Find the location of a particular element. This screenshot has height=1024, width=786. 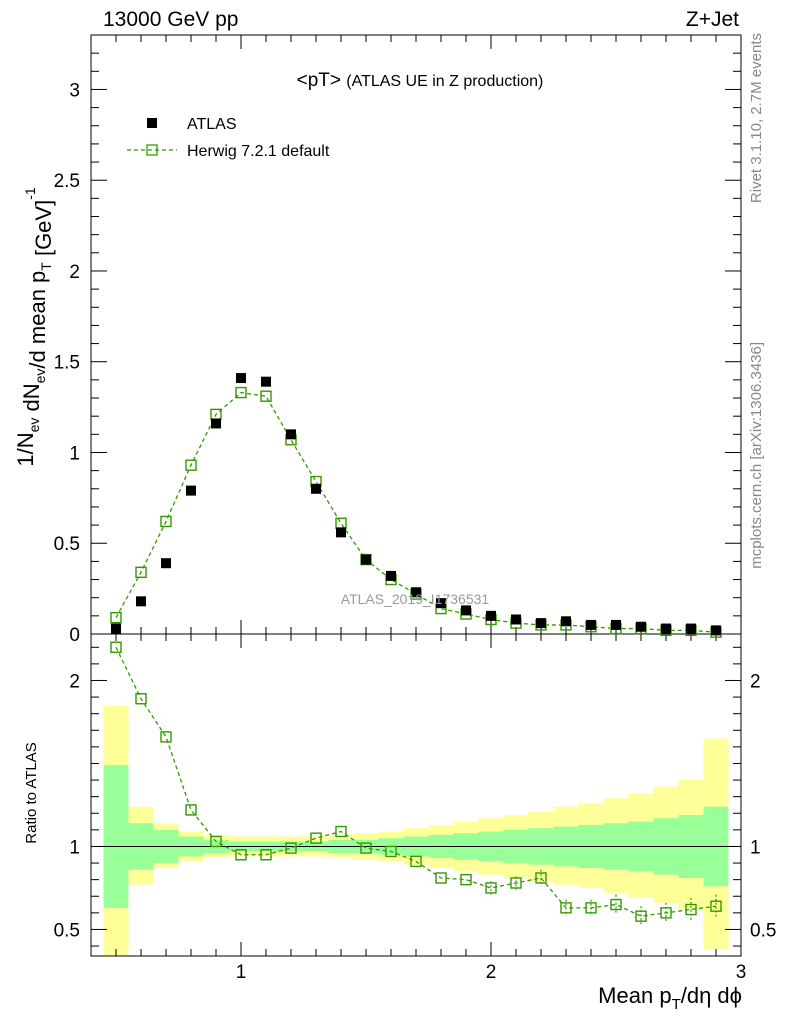

y-tick-label: 1 is located at coordinates (74, 453).